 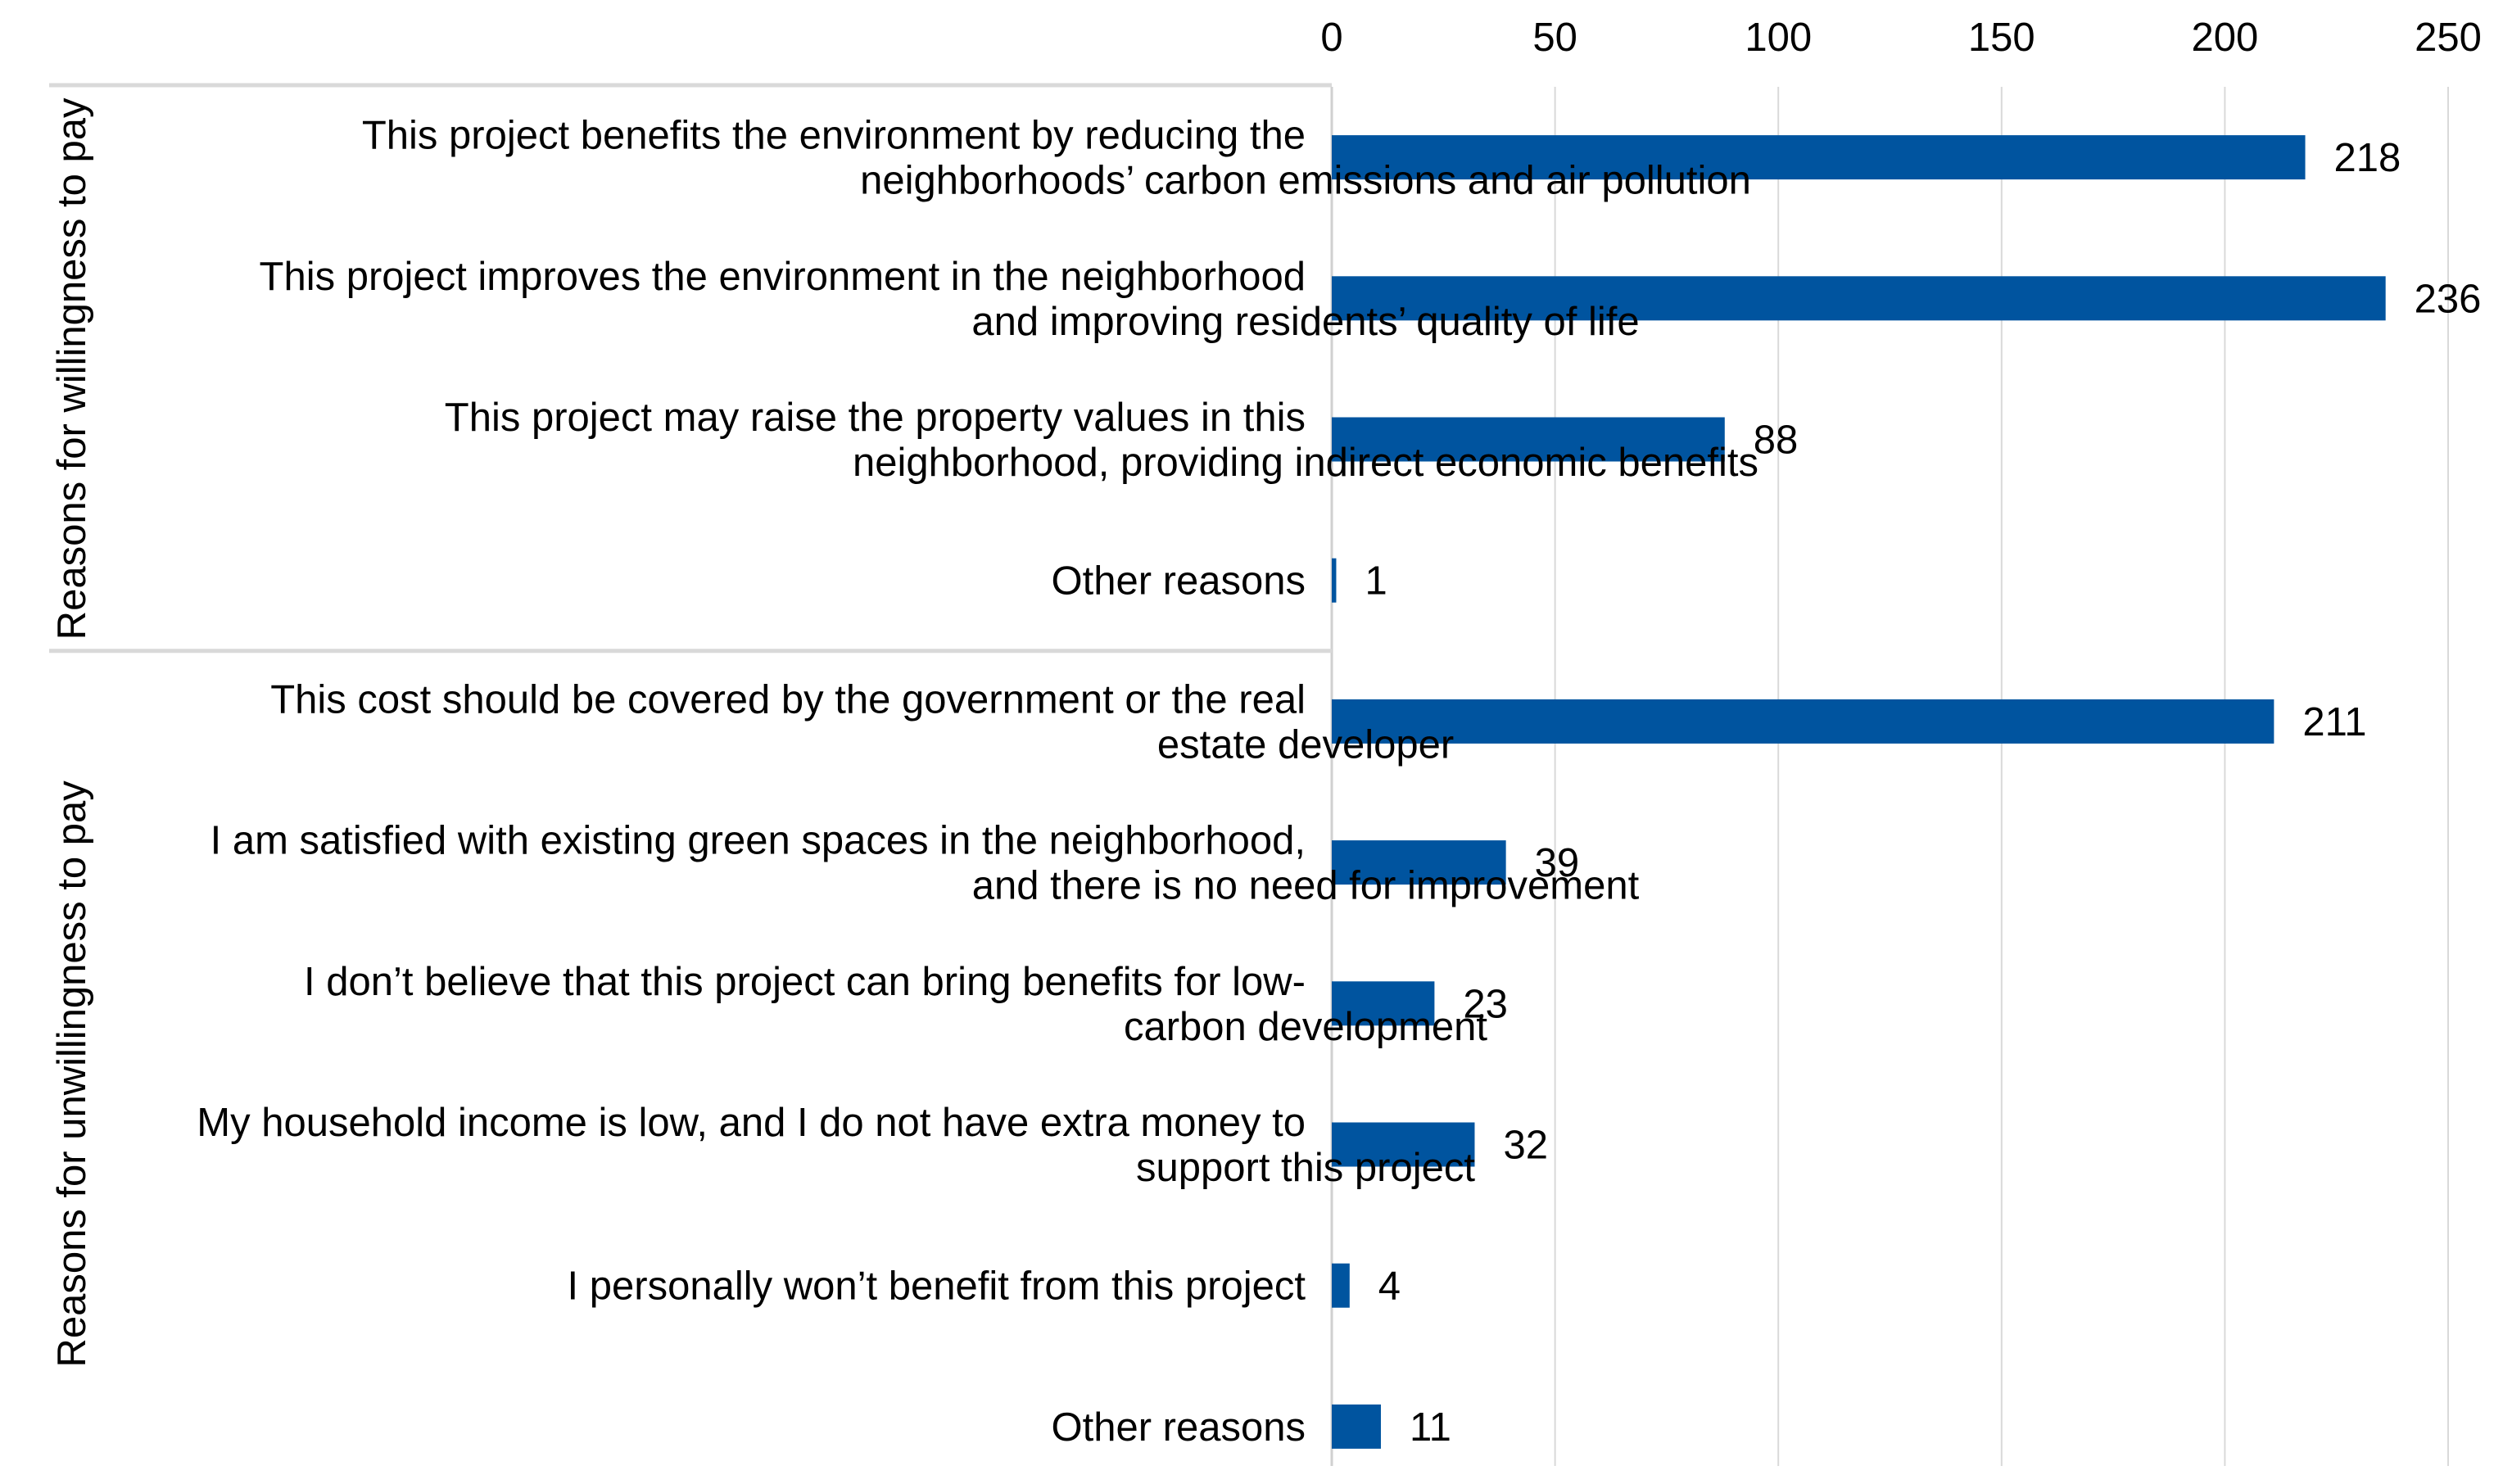 What do you see at coordinates (1554, 38) in the screenshot?
I see `x-tick-label: 50` at bounding box center [1554, 38].